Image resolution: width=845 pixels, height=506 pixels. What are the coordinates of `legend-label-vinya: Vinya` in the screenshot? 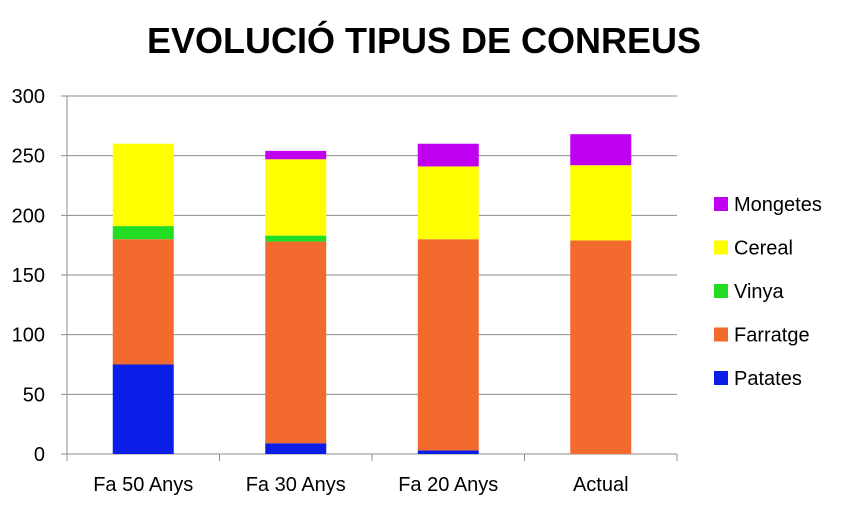 It's located at (759, 292).